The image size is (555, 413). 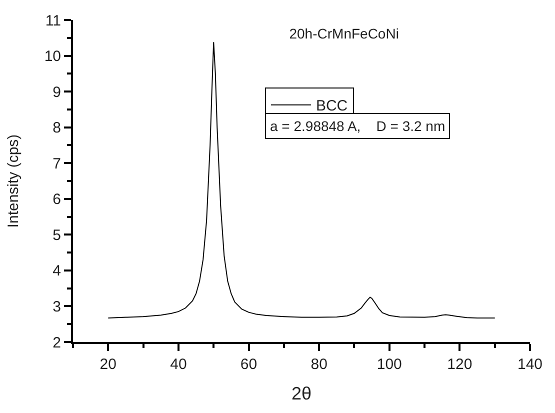 I want to click on x-tick-label: 60, so click(x=249, y=364).